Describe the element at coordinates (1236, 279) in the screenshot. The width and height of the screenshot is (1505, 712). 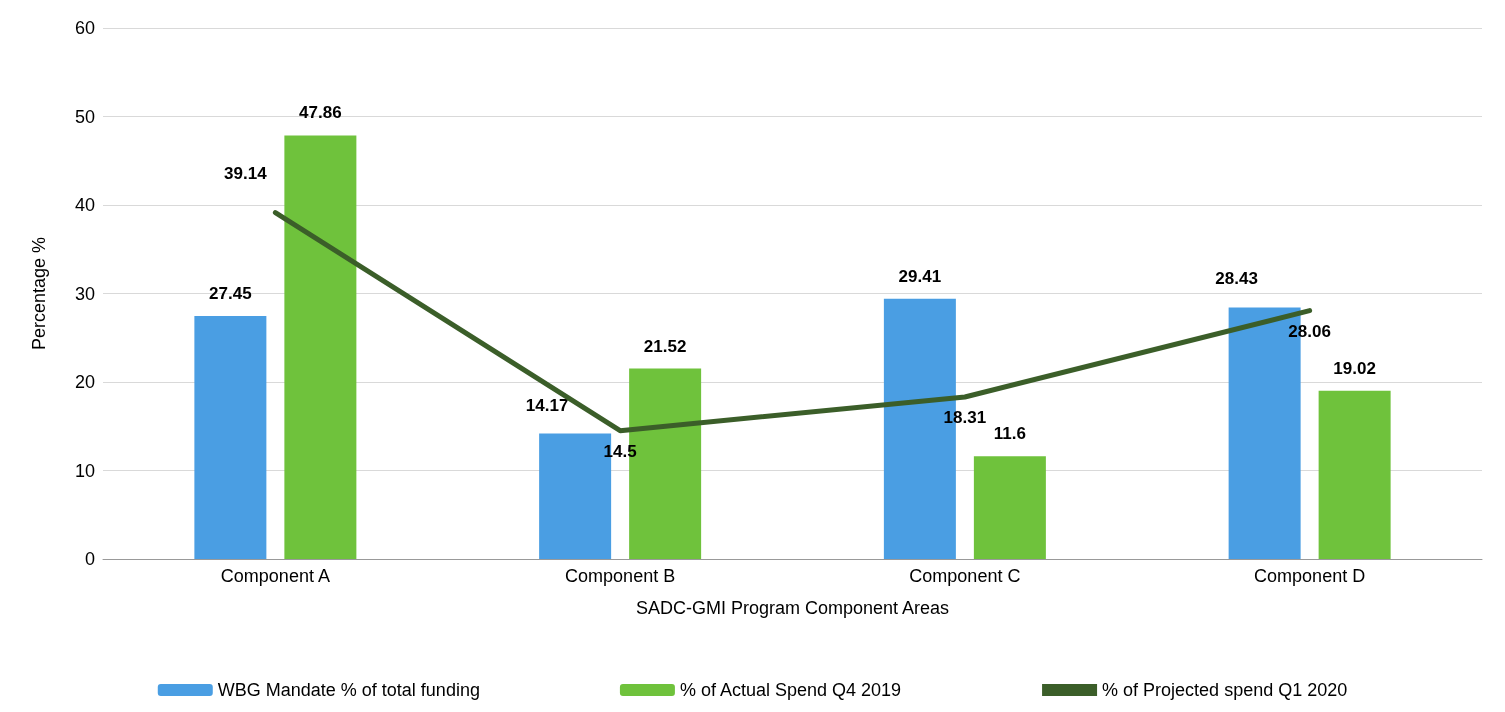
I see `data-label: 28.43` at that location.